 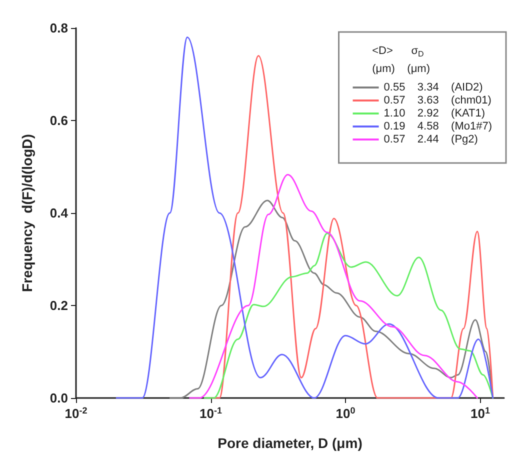 I want to click on legend-label: 0.55 3.34 (AID2), so click(x=433, y=88).